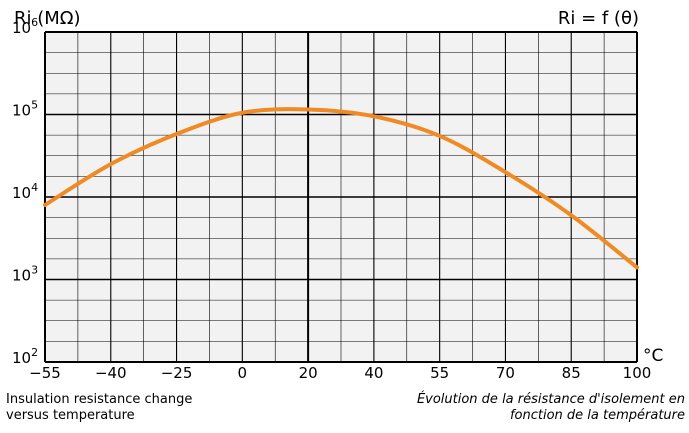 This screenshot has width=689, height=433. Describe the element at coordinates (598, 18) in the screenshot. I see `function-title: Ri = f (θ)` at that location.